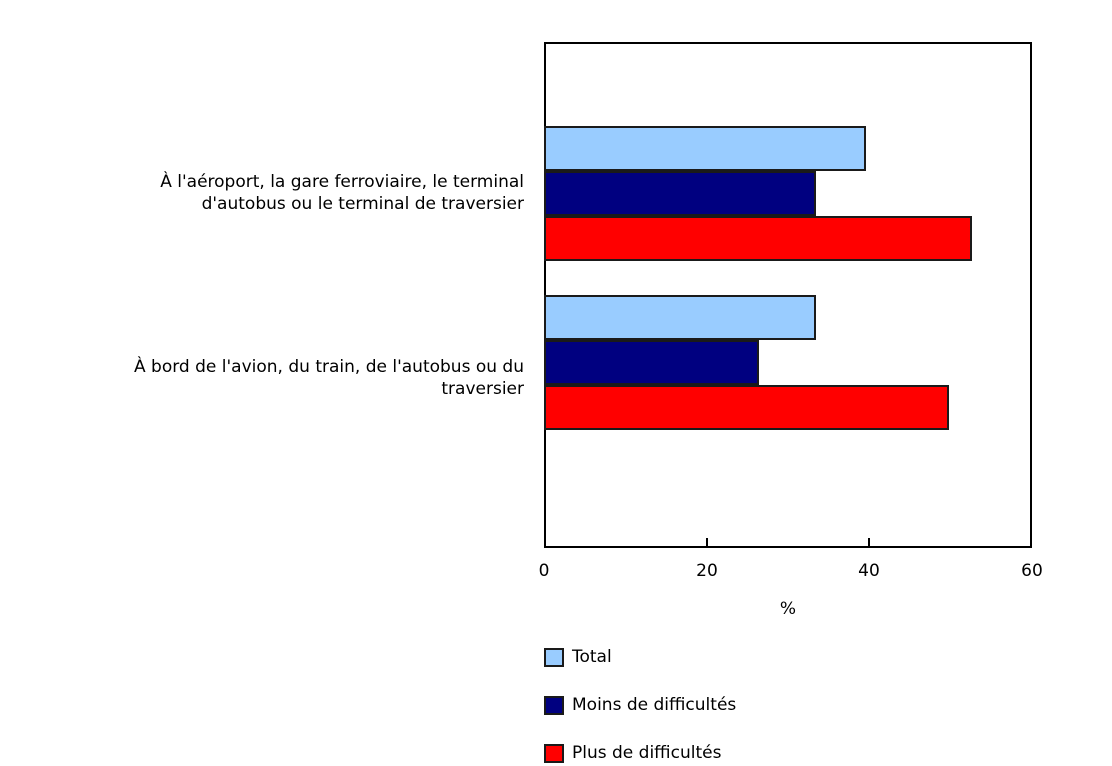  I want to click on x-tick-label-0: 0, so click(544, 571).